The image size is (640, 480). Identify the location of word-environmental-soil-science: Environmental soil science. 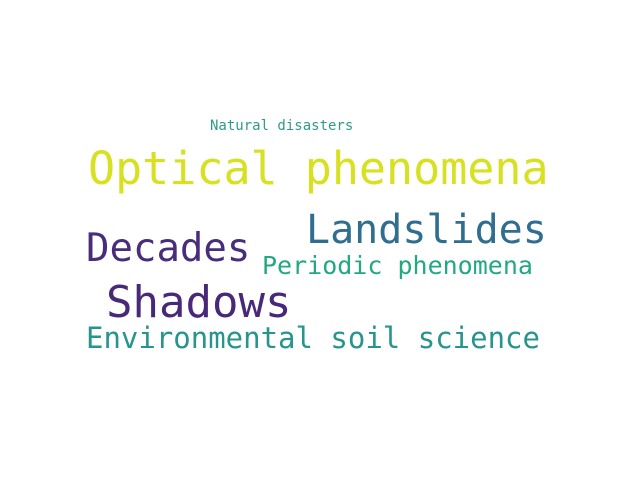
(313, 338).